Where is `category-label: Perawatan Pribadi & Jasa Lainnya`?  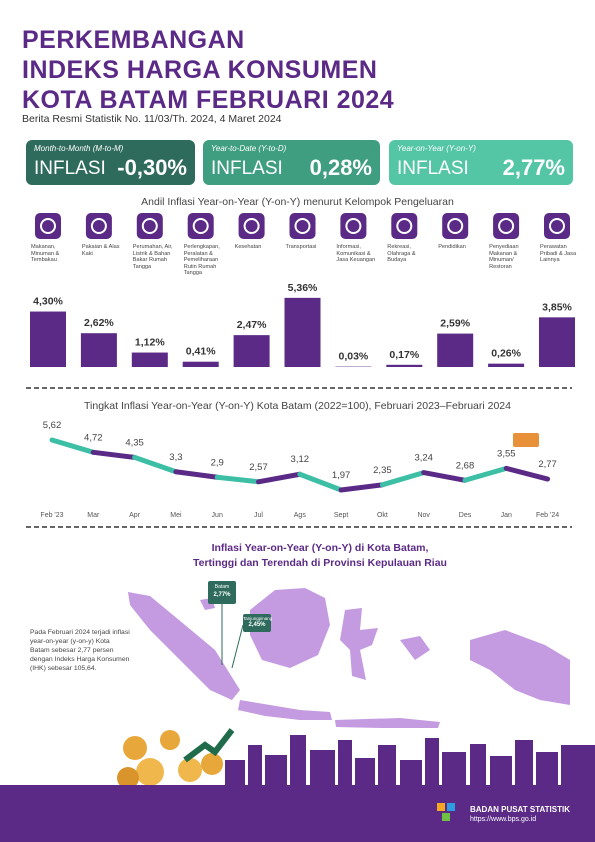 category-label: Perawatan Pribadi & Jasa Lainnya is located at coordinates (558, 254).